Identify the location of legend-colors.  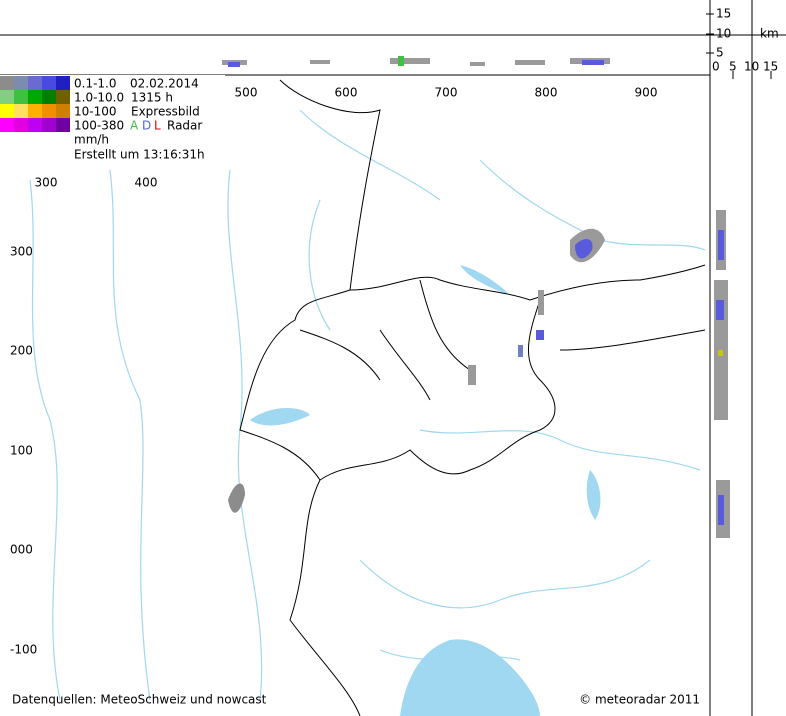
(35, 104).